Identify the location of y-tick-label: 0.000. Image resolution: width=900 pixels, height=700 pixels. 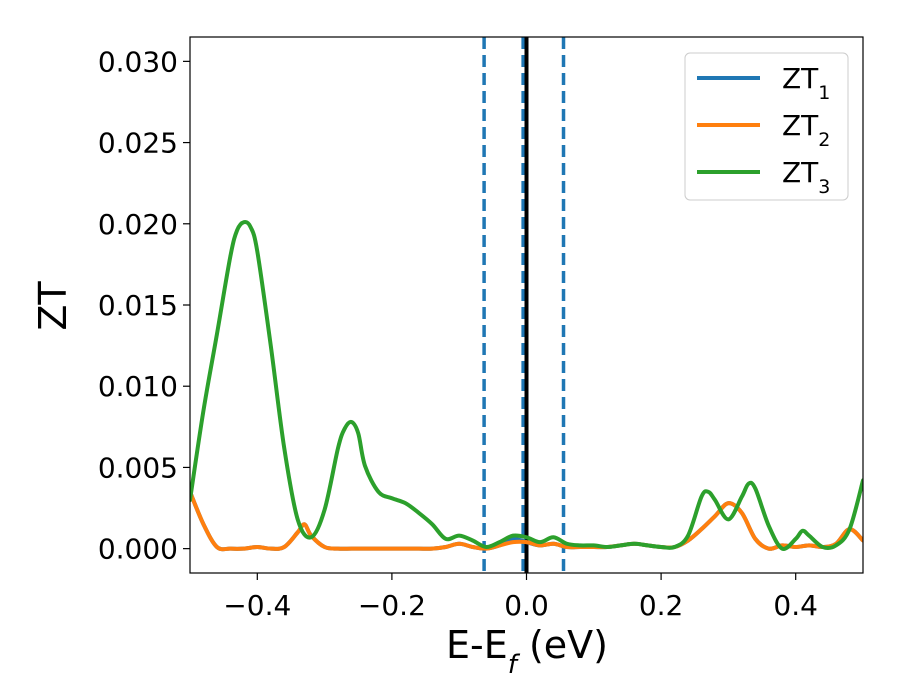
(138, 549).